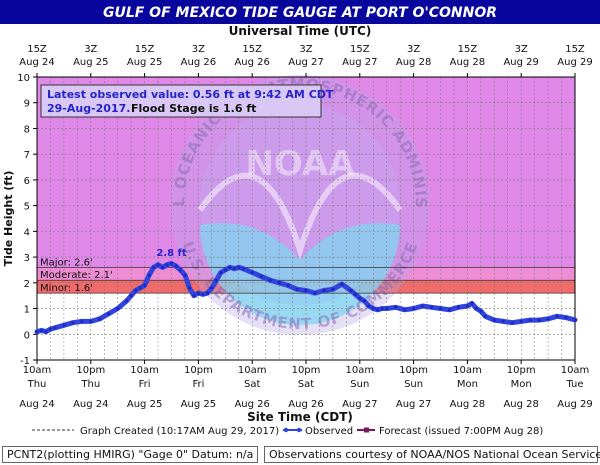 The image size is (600, 465). What do you see at coordinates (305, 404) in the screenshot?
I see `bottom-tick-date: Aug 26` at bounding box center [305, 404].